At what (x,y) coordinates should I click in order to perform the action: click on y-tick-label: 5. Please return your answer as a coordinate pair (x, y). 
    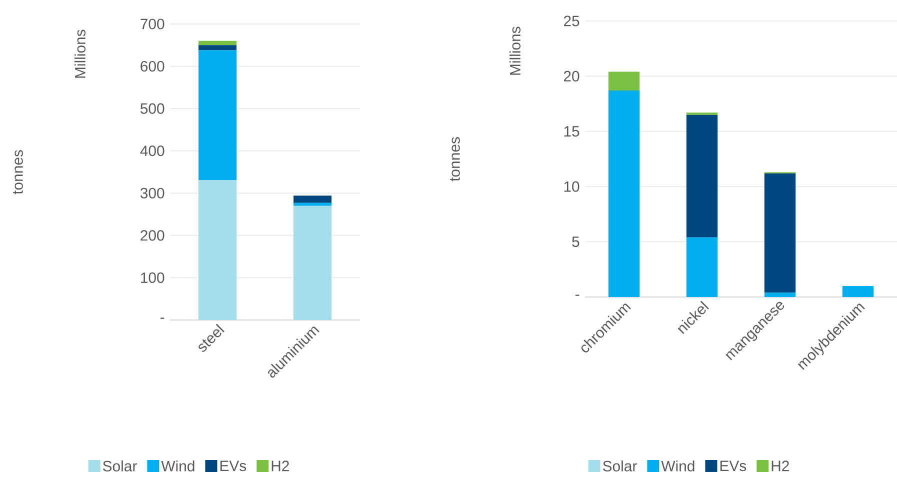
    Looking at the image, I should click on (576, 241).